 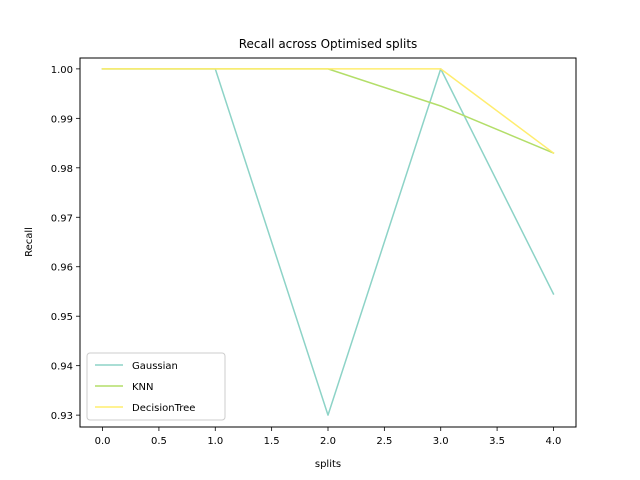 I want to click on legend-label-decisiontree: DecisionTree, so click(x=163, y=408).